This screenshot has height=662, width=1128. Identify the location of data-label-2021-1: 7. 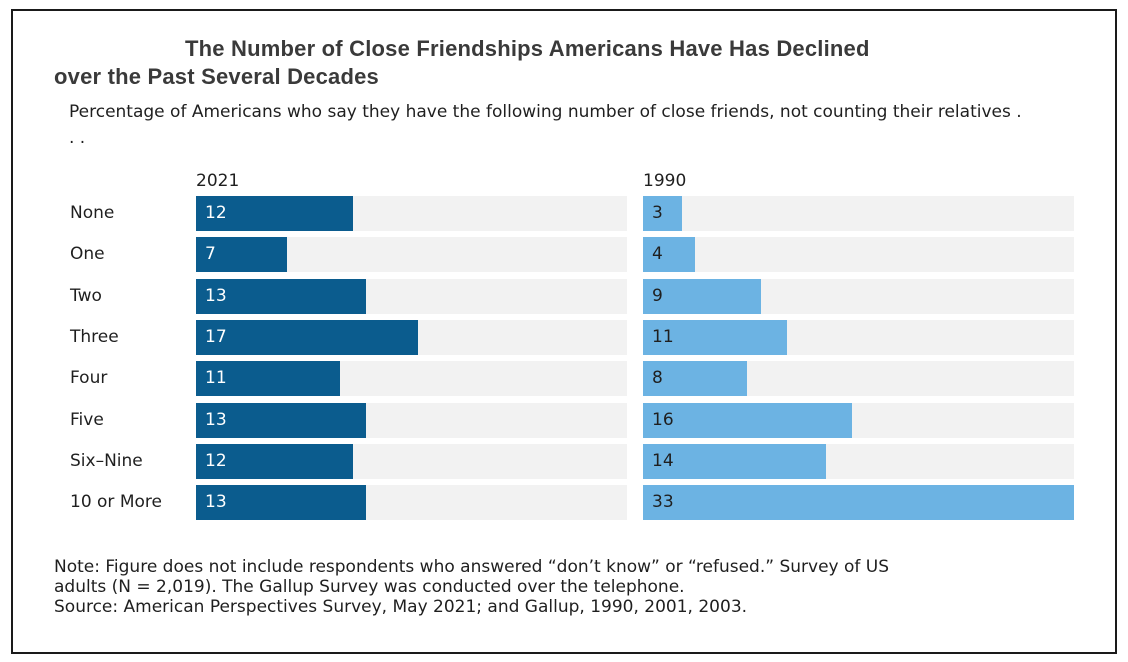
(210, 254).